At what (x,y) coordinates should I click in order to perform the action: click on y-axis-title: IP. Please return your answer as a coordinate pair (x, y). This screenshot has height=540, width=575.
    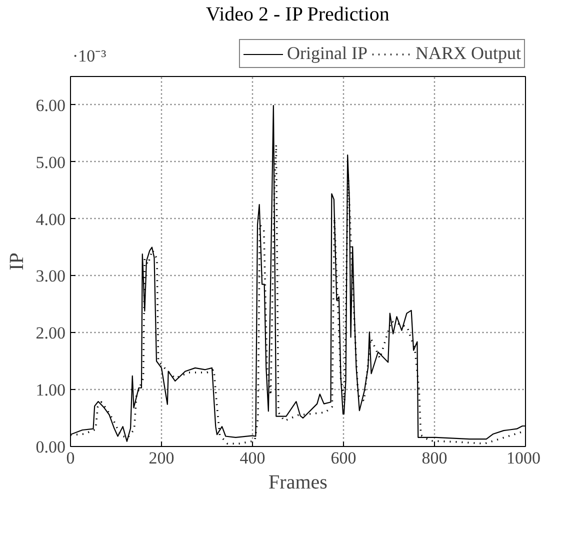
    Looking at the image, I should click on (17, 261).